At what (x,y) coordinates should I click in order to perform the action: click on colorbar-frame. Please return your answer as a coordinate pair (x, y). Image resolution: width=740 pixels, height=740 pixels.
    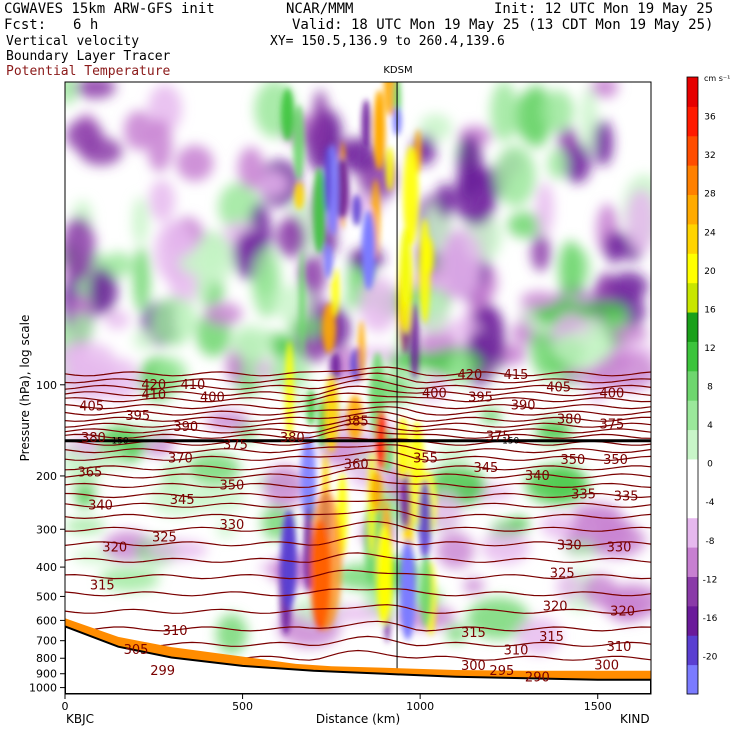
    Looking at the image, I should click on (692, 385).